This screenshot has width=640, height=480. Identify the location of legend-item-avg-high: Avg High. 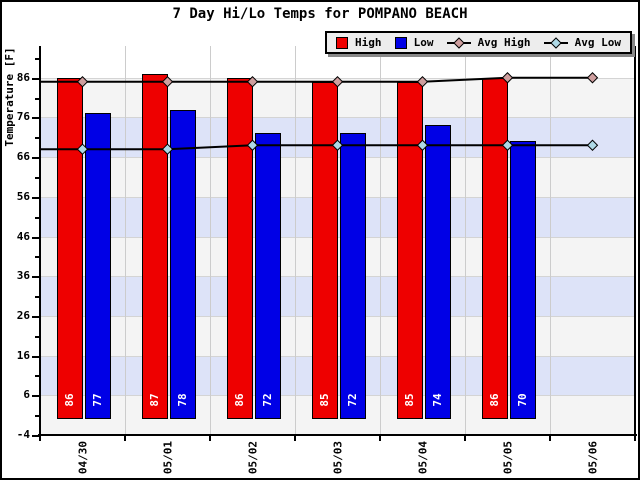
(488, 42).